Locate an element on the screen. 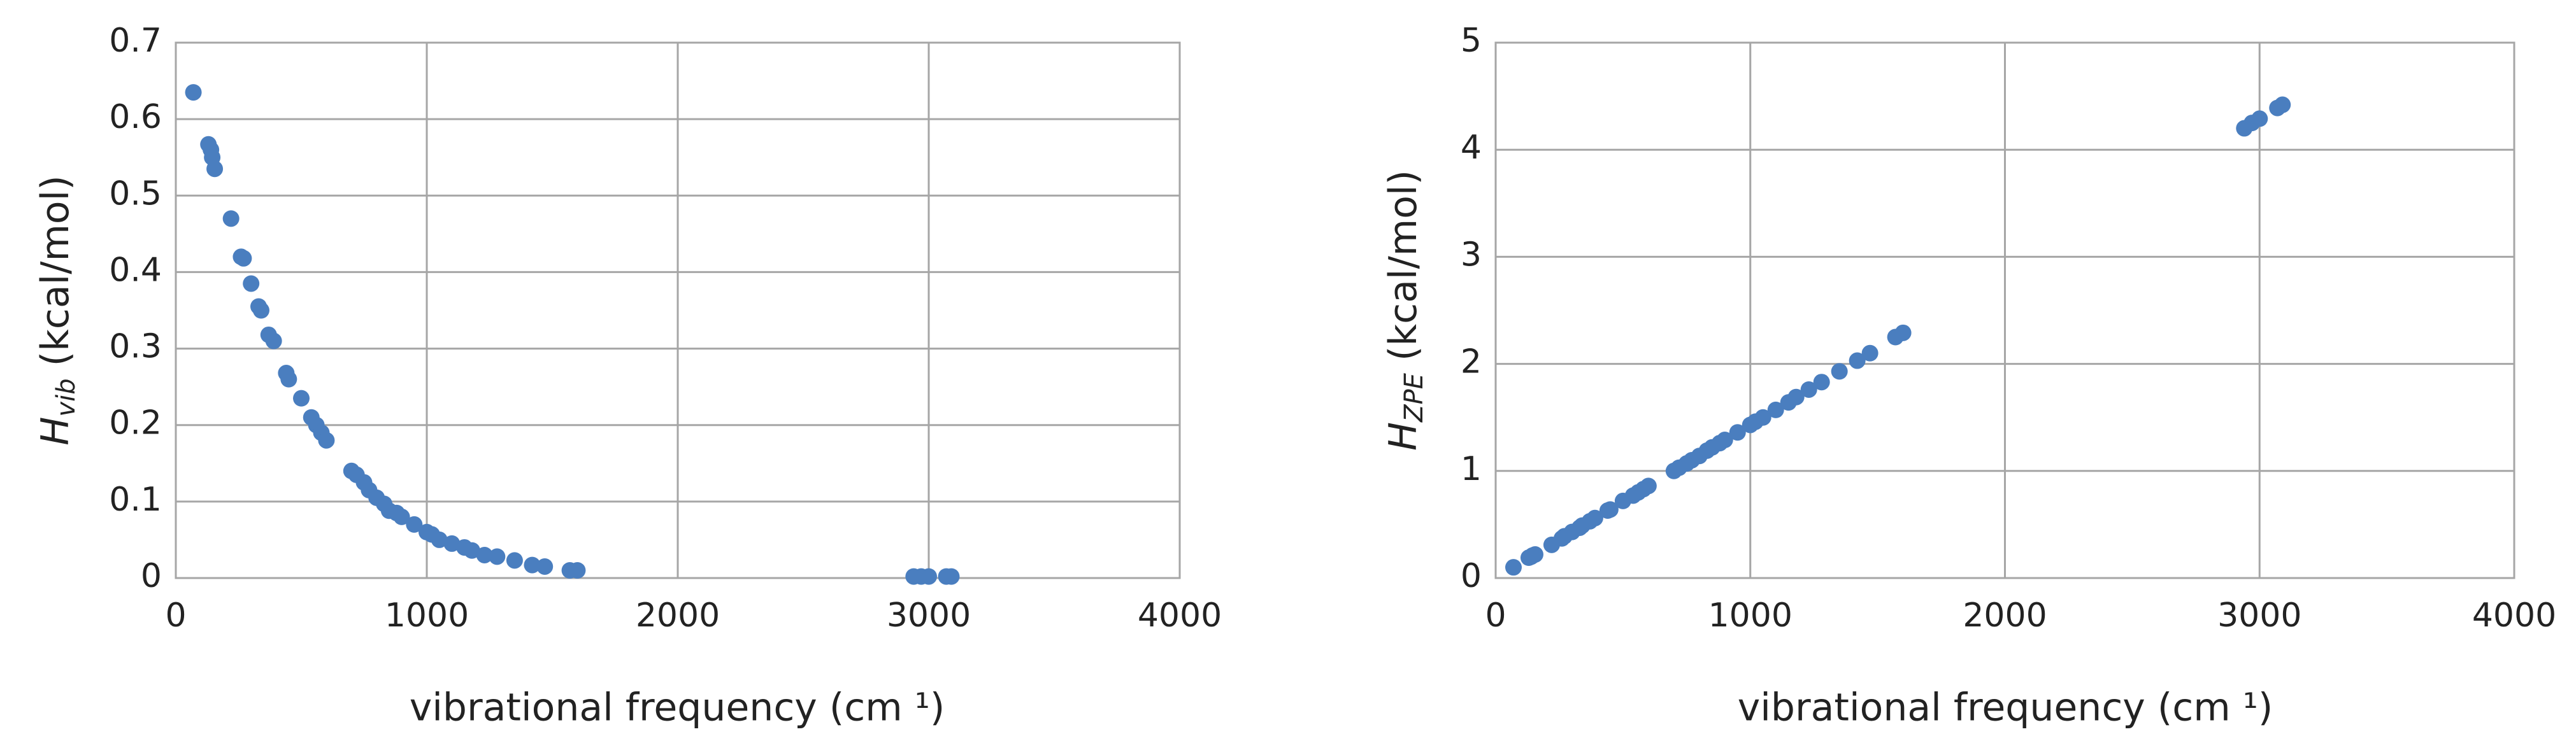  y-tick-label: 4 is located at coordinates (1471, 148).